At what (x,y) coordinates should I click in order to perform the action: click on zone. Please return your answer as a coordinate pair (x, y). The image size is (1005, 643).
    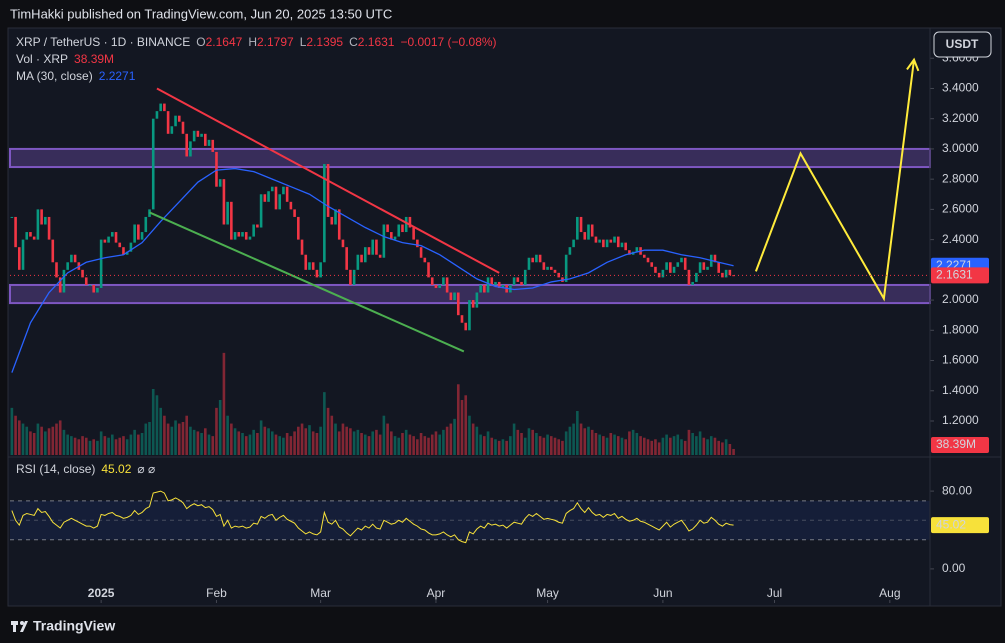
    Looking at the image, I should click on (470, 158).